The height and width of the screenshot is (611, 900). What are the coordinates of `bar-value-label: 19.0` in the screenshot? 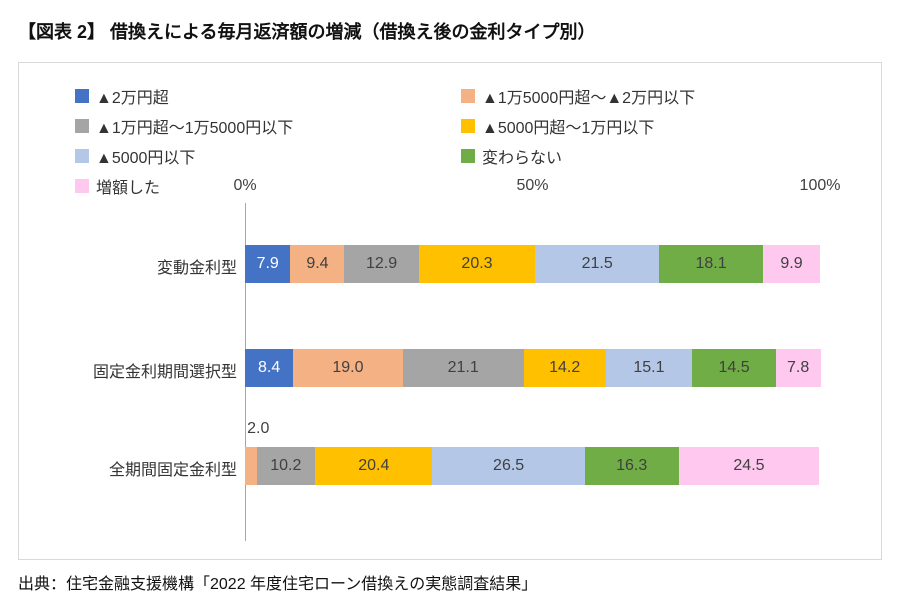 It's located at (348, 367).